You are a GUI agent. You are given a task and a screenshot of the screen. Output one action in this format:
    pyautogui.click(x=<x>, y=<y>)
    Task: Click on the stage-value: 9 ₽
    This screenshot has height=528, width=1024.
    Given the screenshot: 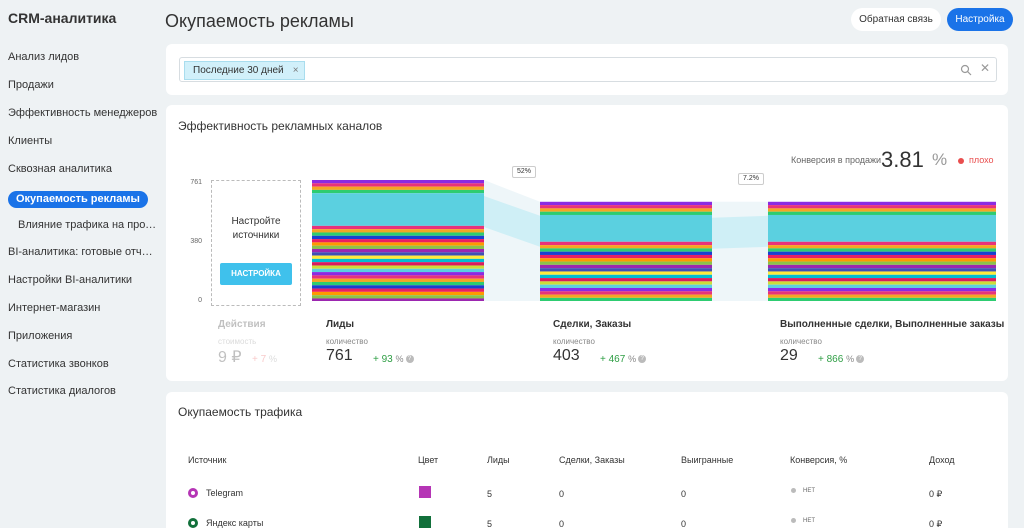 What is the action you would take?
    pyautogui.click(x=230, y=357)
    